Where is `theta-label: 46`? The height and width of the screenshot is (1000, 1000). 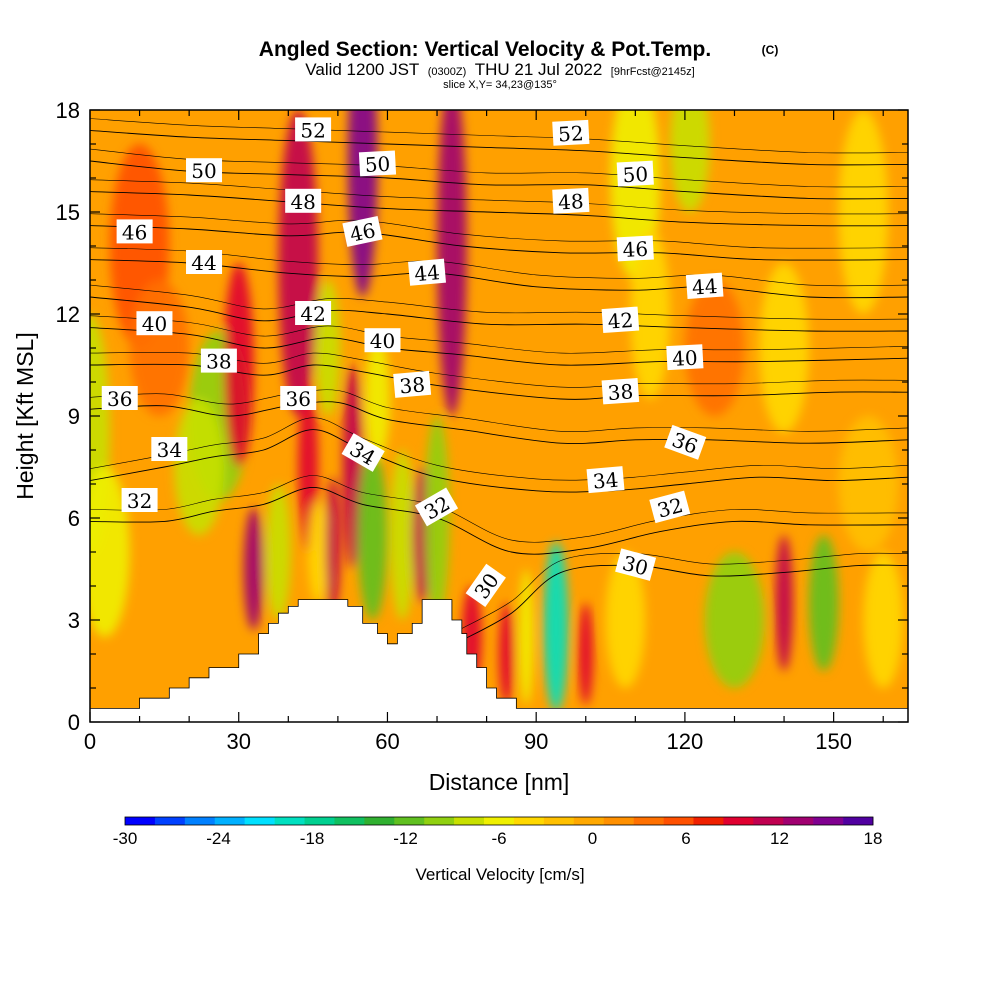 theta-label: 46 is located at coordinates (635, 248).